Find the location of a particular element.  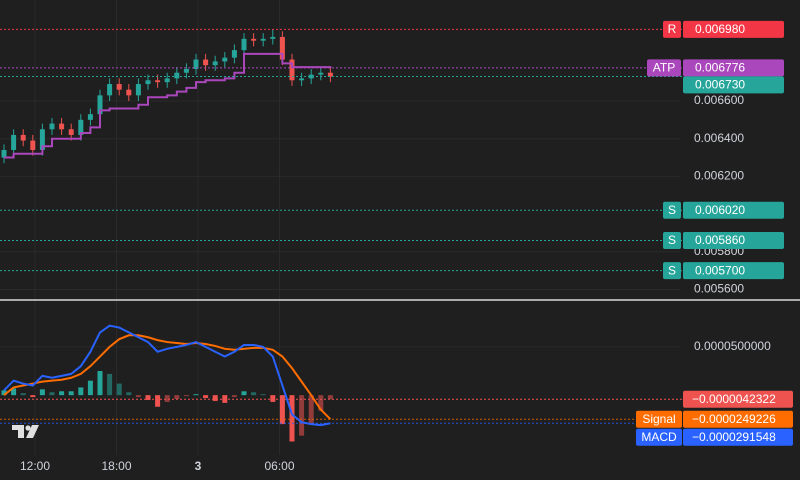

value-label: −0.0000249226 is located at coordinates (734, 419).